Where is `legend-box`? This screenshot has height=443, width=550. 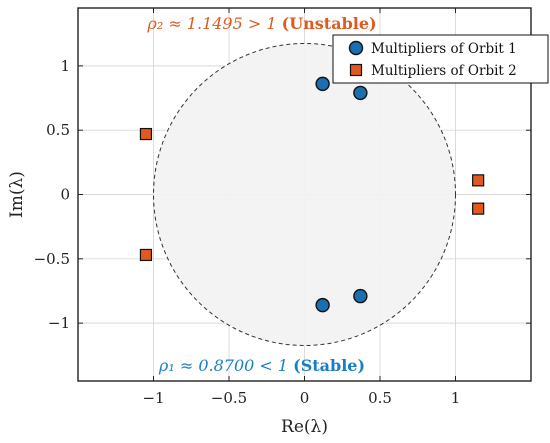
legend-box is located at coordinates (440, 59).